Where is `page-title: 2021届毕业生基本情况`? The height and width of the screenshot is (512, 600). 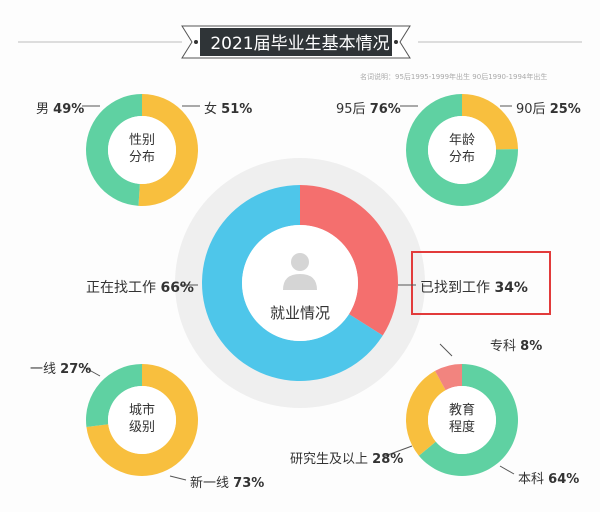 page-title: 2021届毕业生基本情况 is located at coordinates (300, 44).